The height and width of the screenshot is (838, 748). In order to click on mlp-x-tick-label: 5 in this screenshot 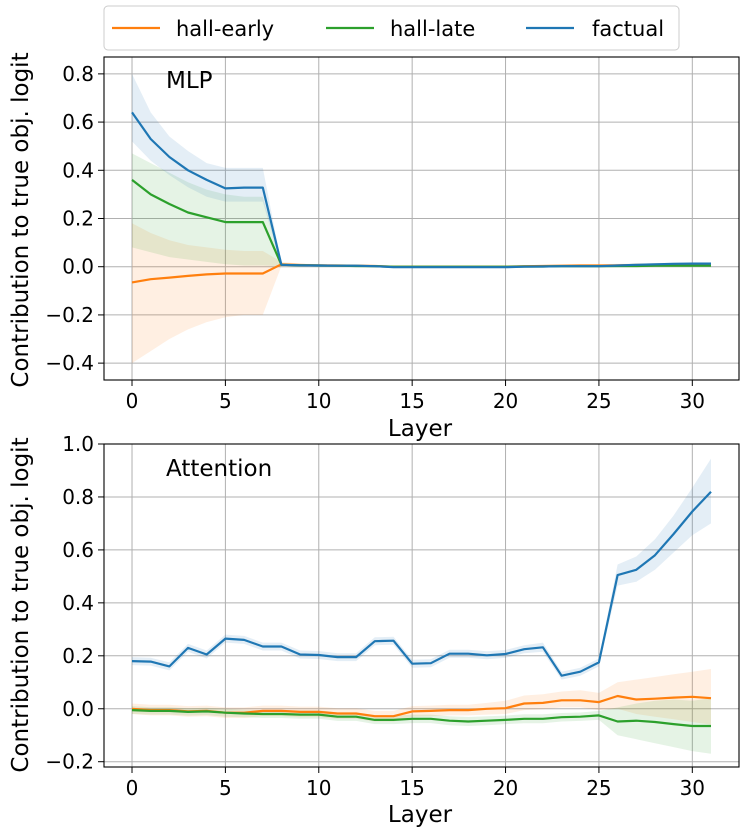, I will do `click(225, 401)`.